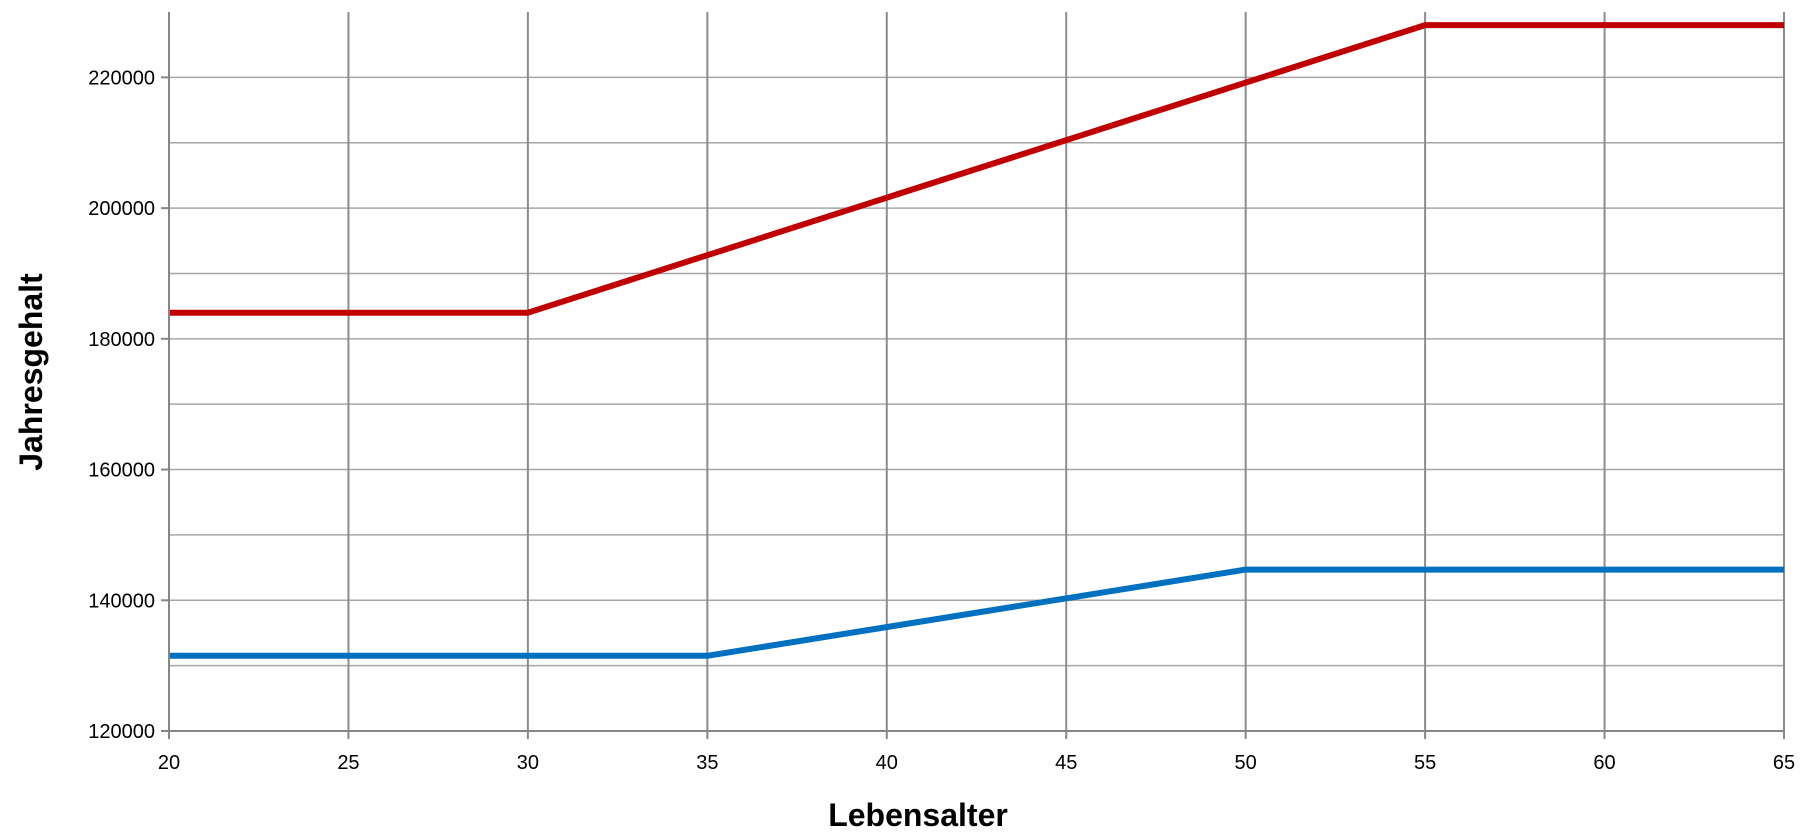 The width and height of the screenshot is (1802, 836). Describe the element at coordinates (121, 340) in the screenshot. I see `y-tick-label: 180000` at that location.